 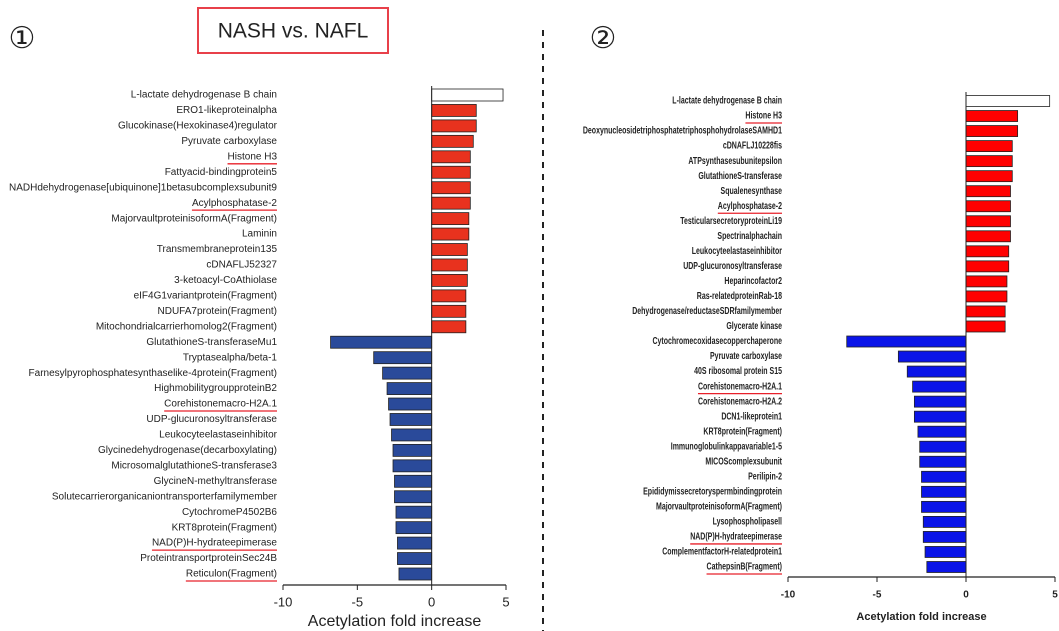 What do you see at coordinates (22, 38) in the screenshot?
I see `panel-label: ①` at bounding box center [22, 38].